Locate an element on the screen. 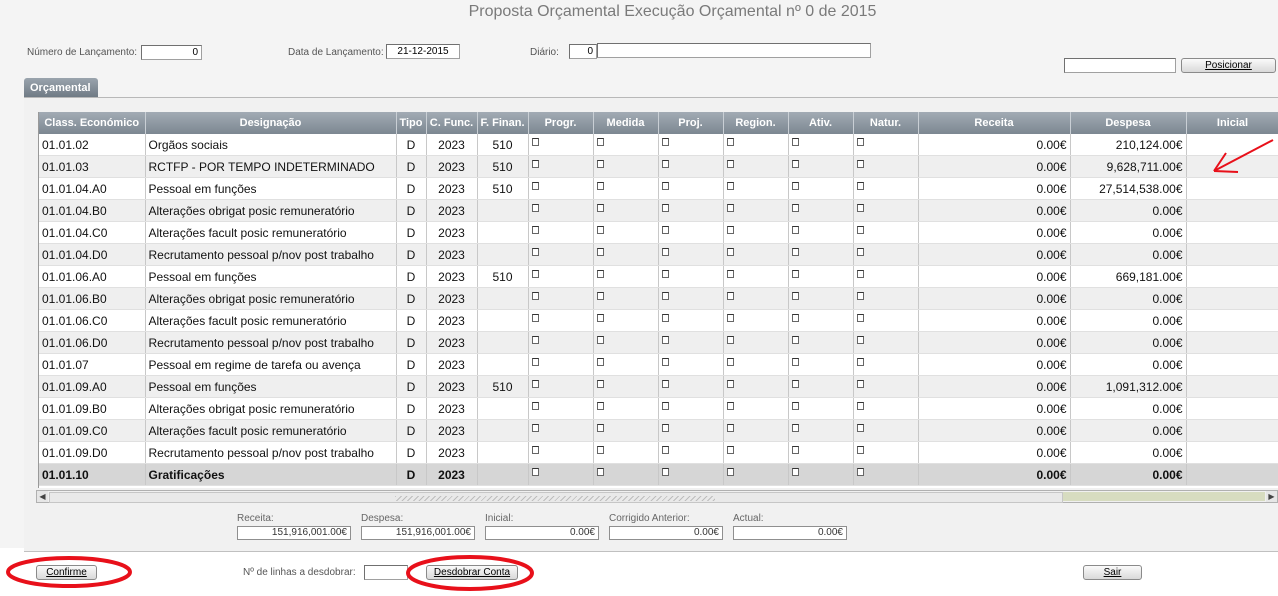 The height and width of the screenshot is (596, 1278). lines-input is located at coordinates (386, 572).